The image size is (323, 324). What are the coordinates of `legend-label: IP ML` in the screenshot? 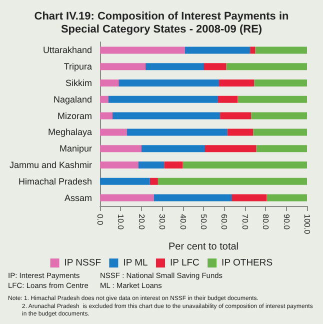 It's located at (135, 263).